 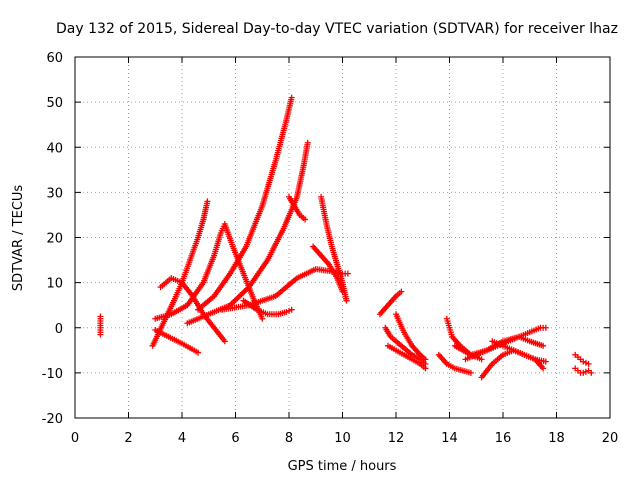 What do you see at coordinates (18, 238) in the screenshot?
I see `y-axis-label: SDTVAR / TECUs` at bounding box center [18, 238].